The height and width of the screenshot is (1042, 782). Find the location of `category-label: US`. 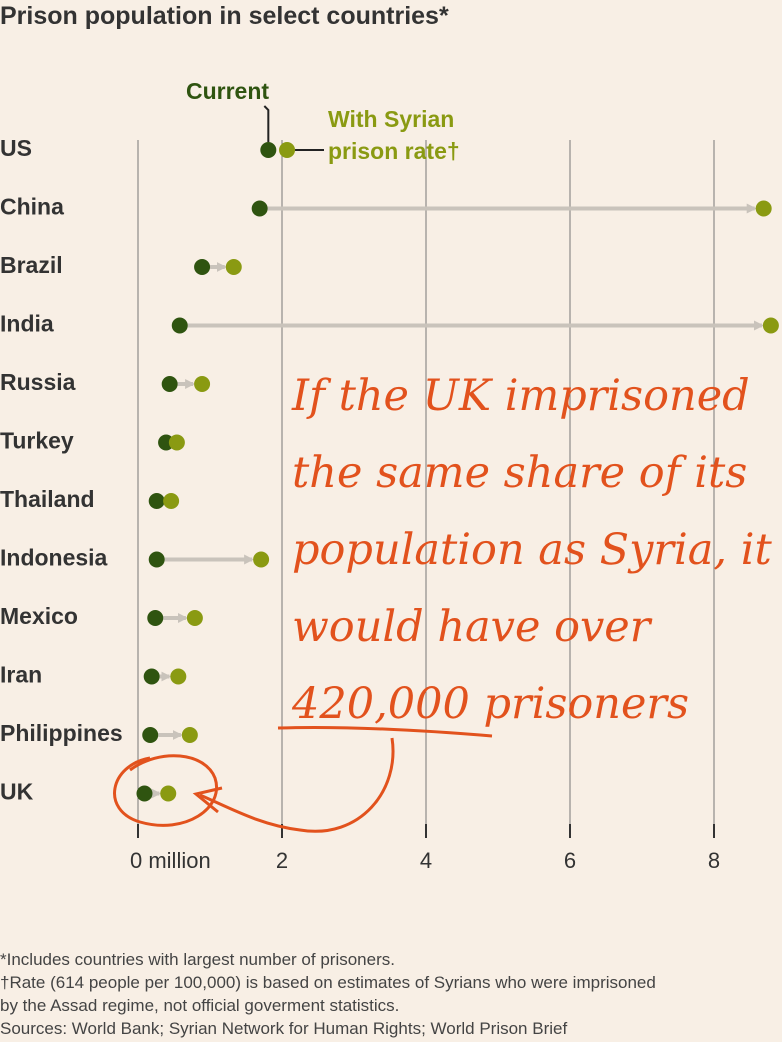

category-label: US is located at coordinates (16, 148).